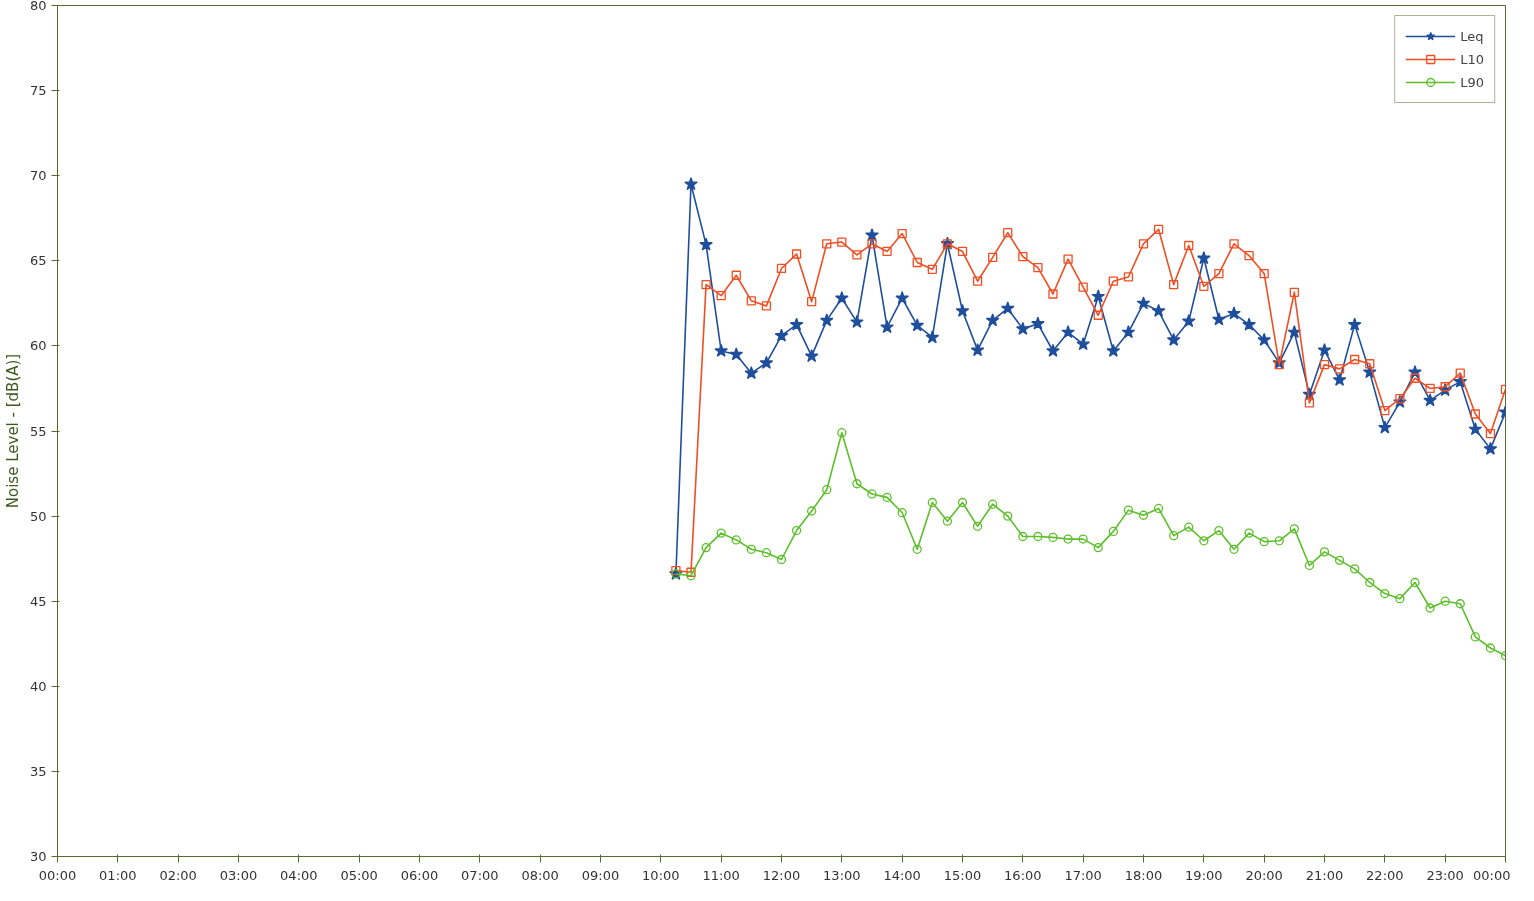 The height and width of the screenshot is (901, 1534). I want to click on x-tick-label: 12:00, so click(781, 875).